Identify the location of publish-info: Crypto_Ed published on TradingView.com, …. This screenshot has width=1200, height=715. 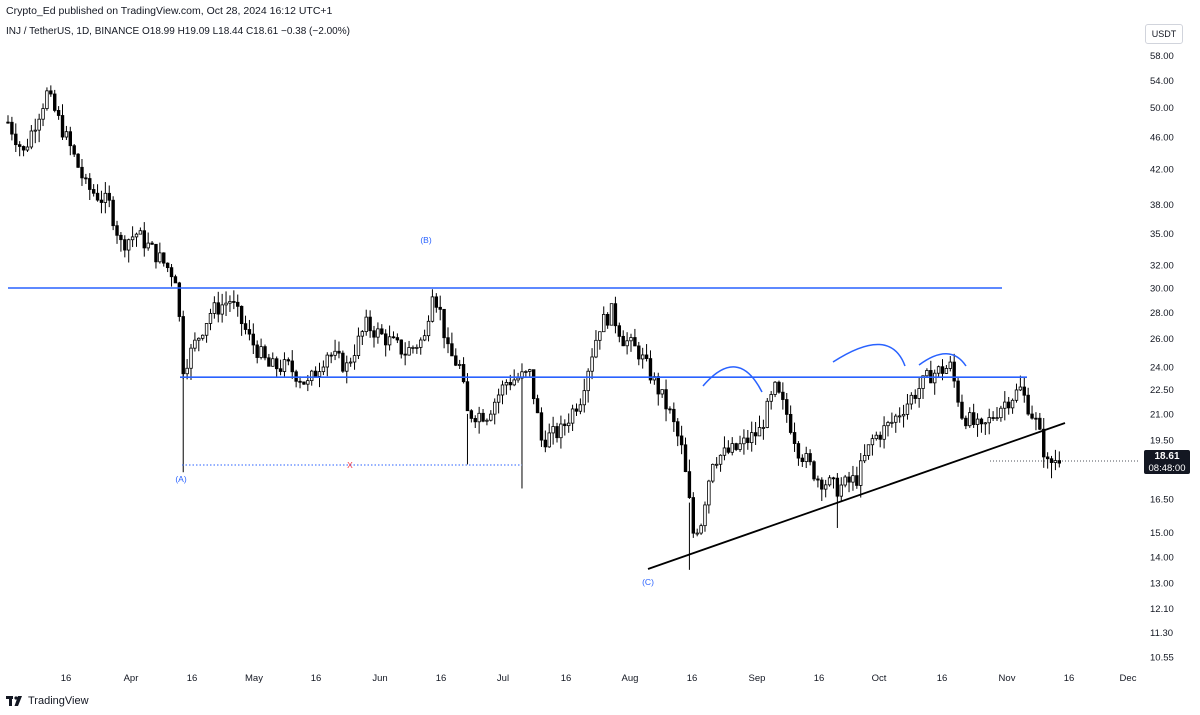
(169, 11).